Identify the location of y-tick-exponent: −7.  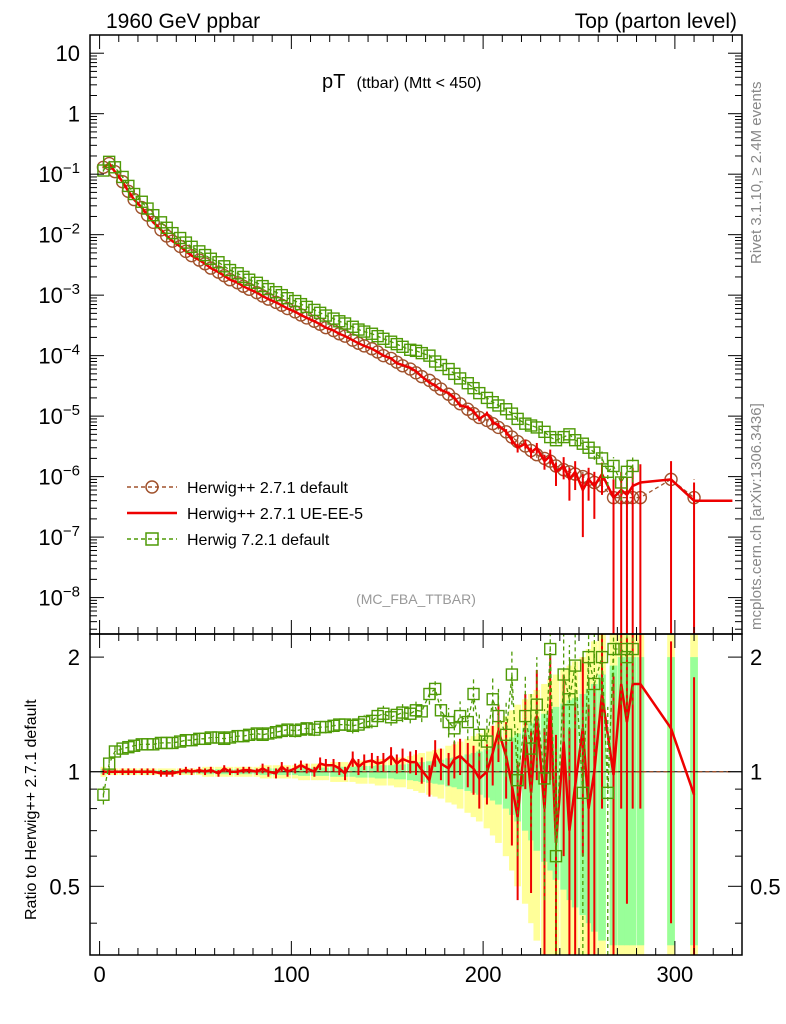
(71, 531).